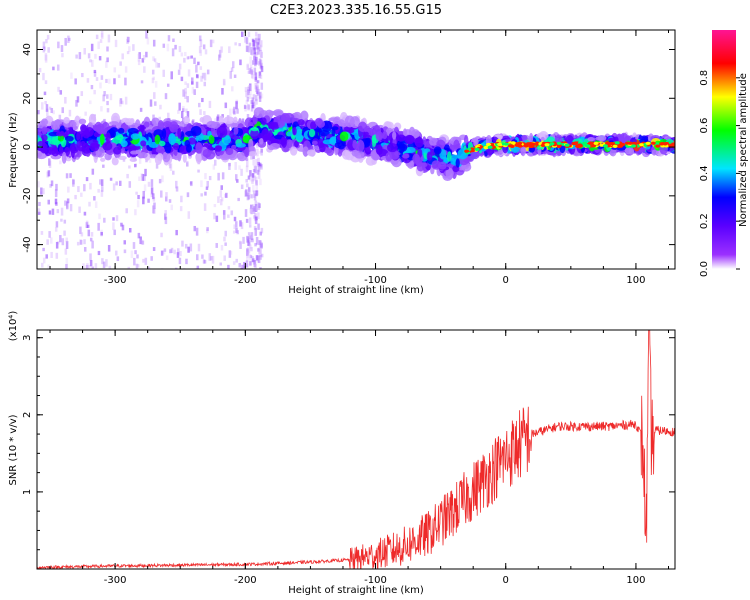  What do you see at coordinates (704, 78) in the screenshot?
I see `colorbar-tick-label: 0.8` at bounding box center [704, 78].